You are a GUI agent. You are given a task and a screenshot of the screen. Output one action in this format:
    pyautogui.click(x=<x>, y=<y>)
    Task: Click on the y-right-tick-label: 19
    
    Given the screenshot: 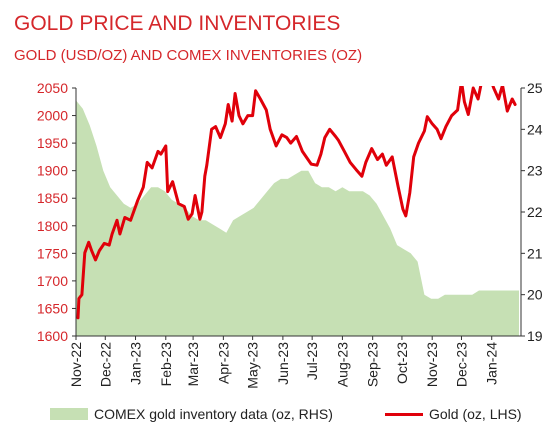 What is the action you would take?
    pyautogui.click(x=535, y=336)
    